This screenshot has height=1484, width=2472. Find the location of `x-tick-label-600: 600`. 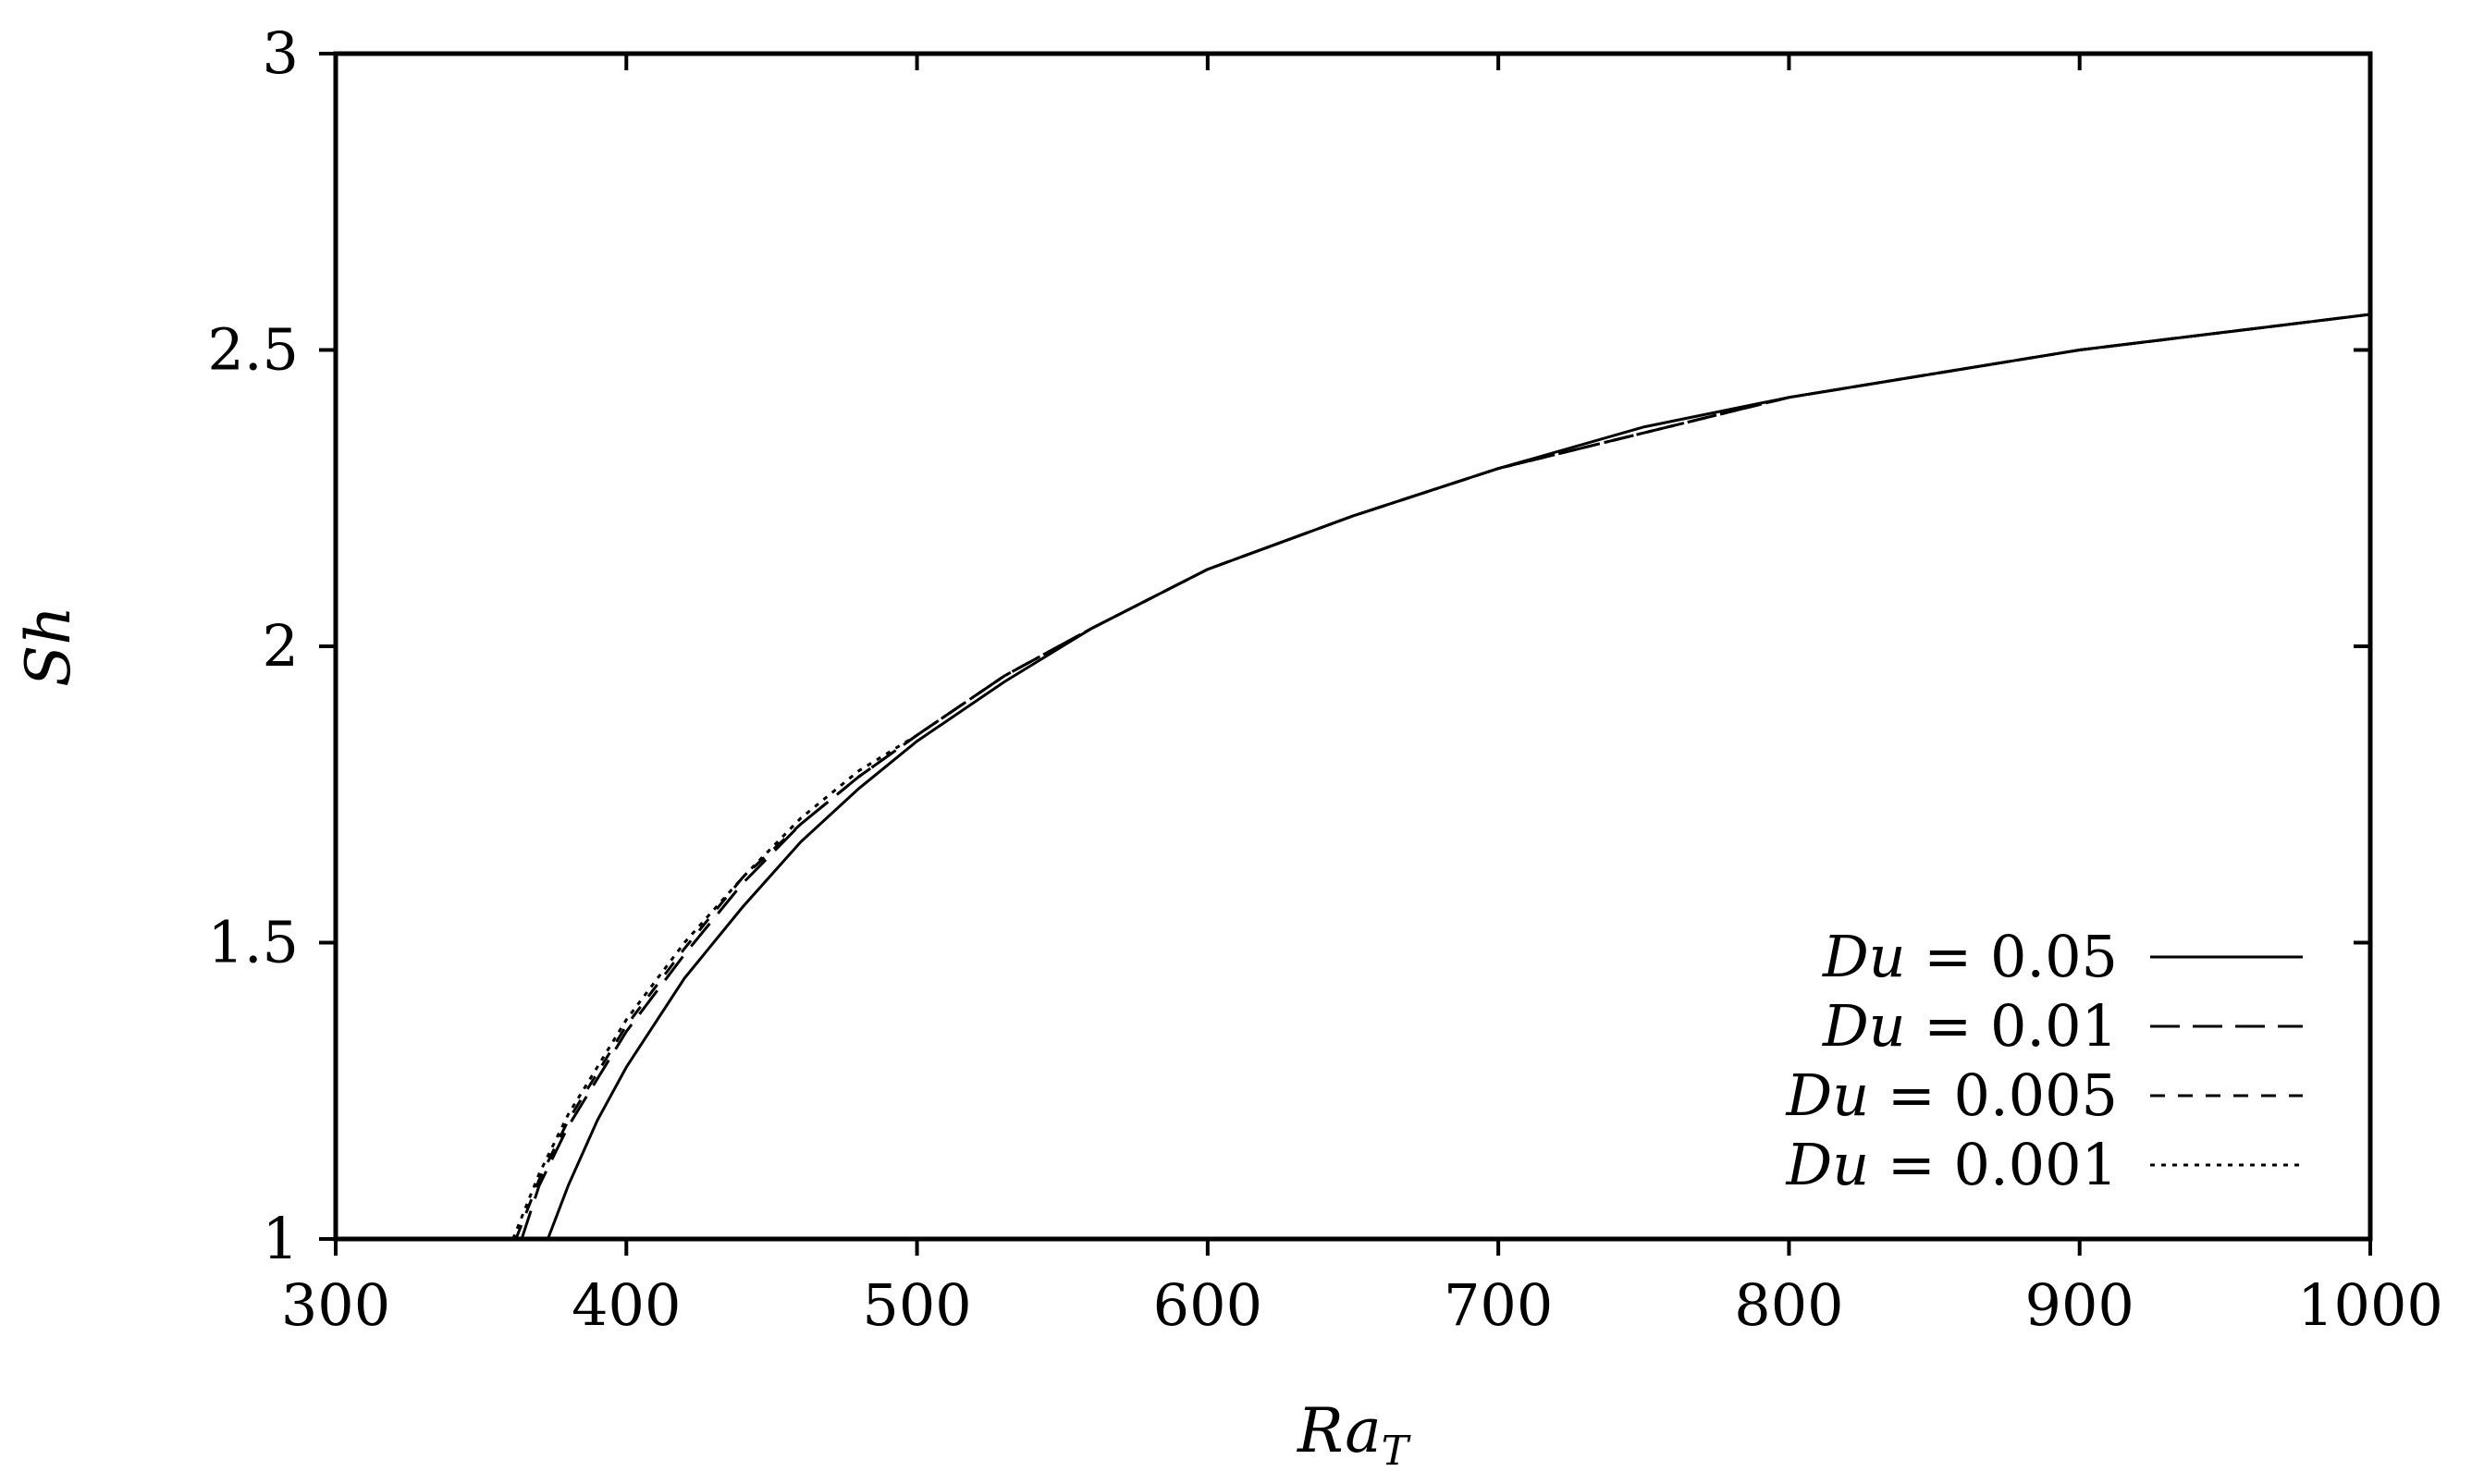

x-tick-label-600: 600 is located at coordinates (1207, 1305).